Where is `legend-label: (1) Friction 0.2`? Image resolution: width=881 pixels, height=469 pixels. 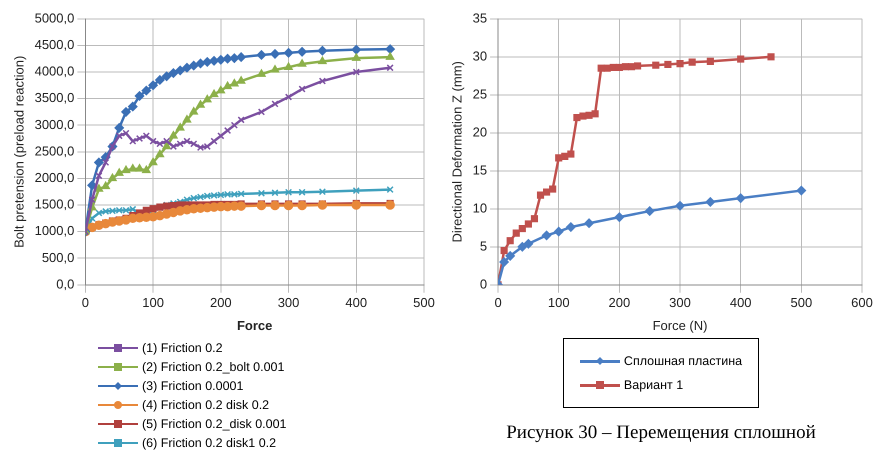
legend-label: (1) Friction 0.2 is located at coordinates (182, 347).